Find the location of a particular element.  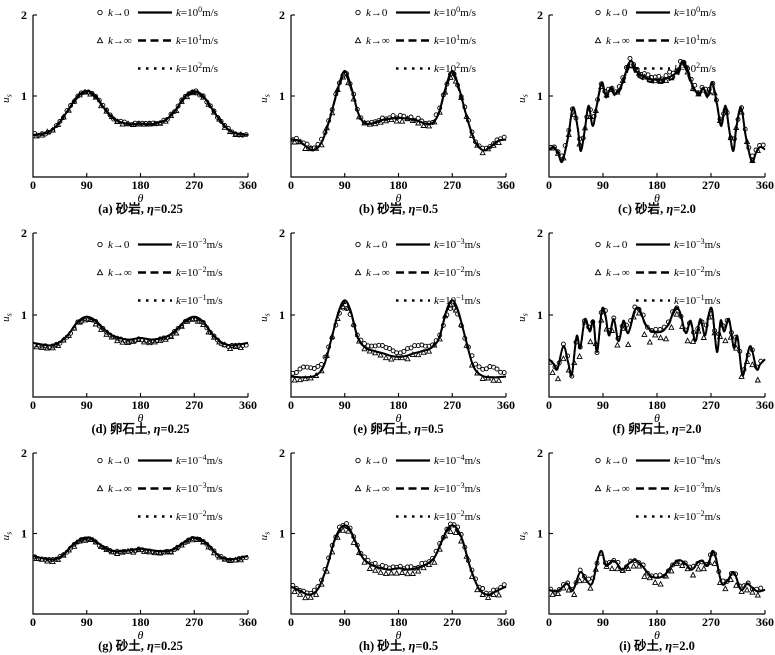

subplot-caption: (f) 卵石土, η=2.0 is located at coordinates (656, 428).